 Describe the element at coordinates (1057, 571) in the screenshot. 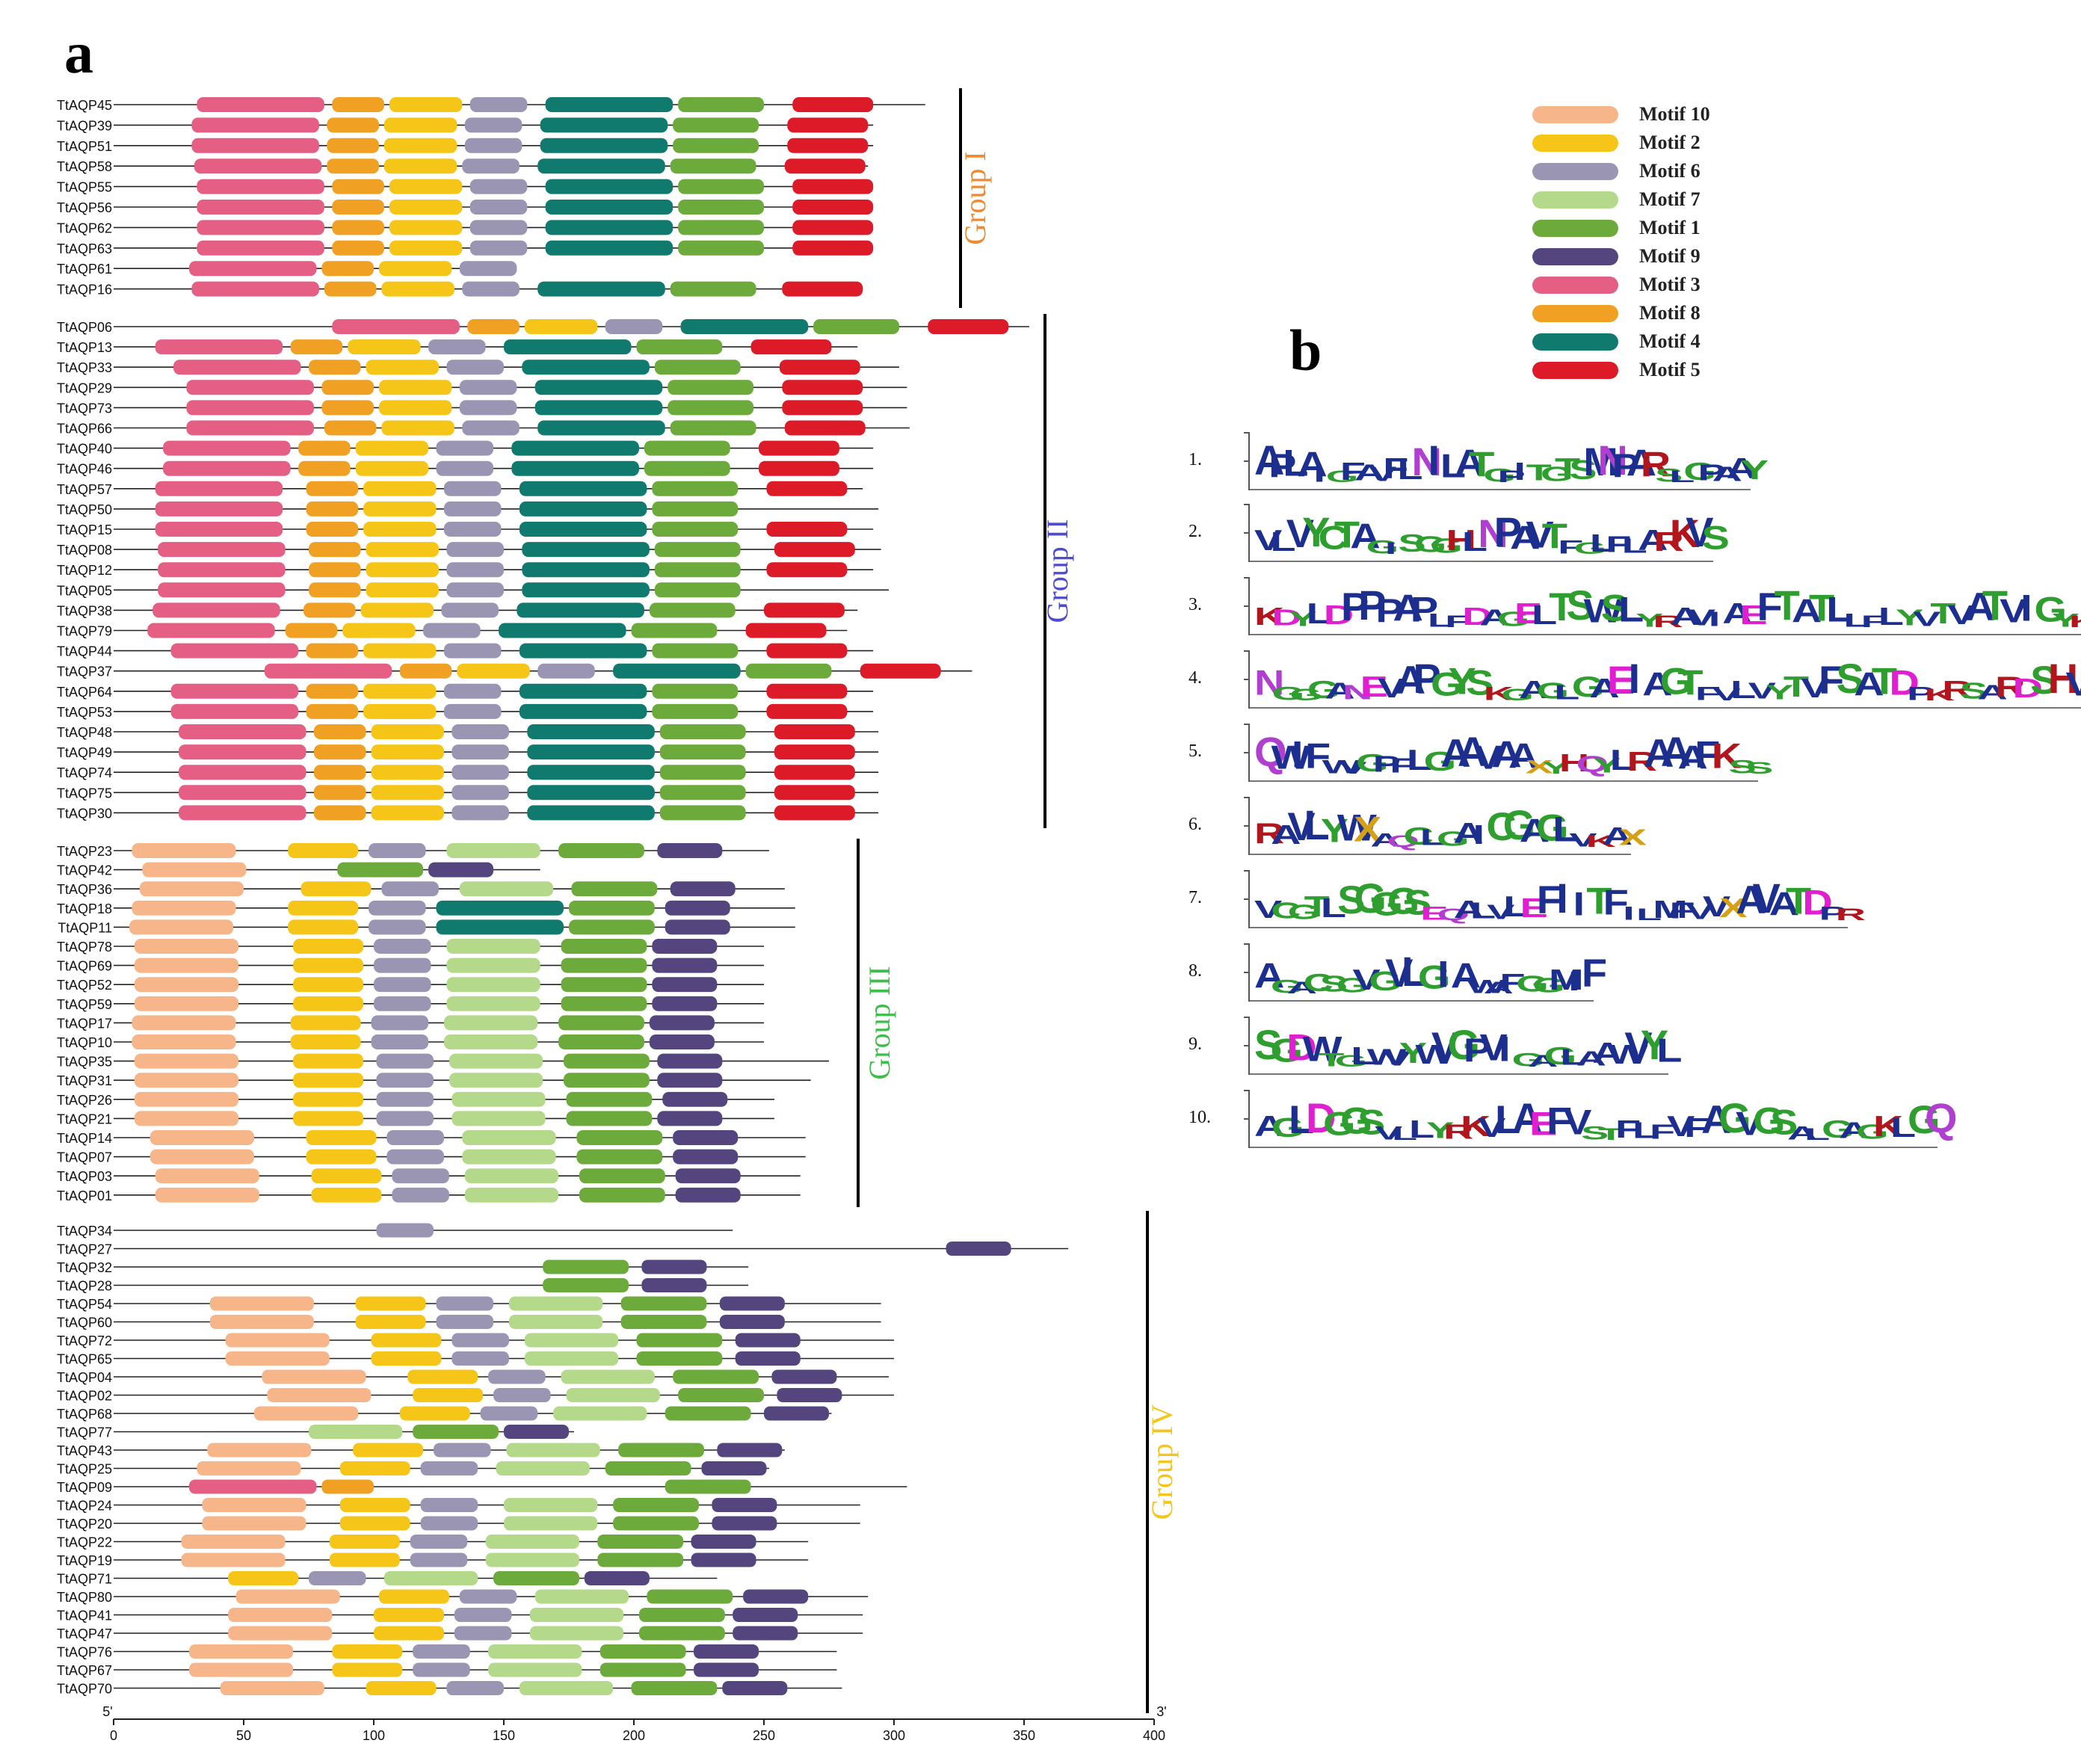

I see `group-label: Group II` at that location.